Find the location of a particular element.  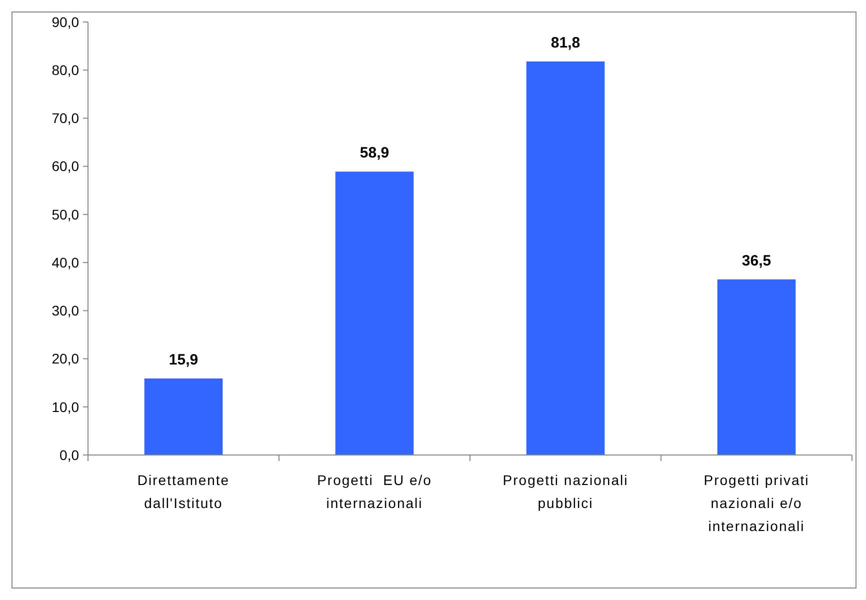

data-label: 36,5 is located at coordinates (757, 261).